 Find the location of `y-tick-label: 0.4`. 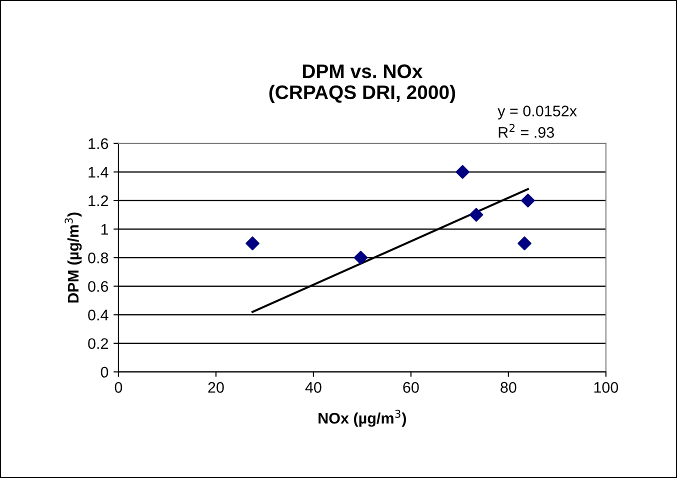

y-tick-label: 0.4 is located at coordinates (98, 315).